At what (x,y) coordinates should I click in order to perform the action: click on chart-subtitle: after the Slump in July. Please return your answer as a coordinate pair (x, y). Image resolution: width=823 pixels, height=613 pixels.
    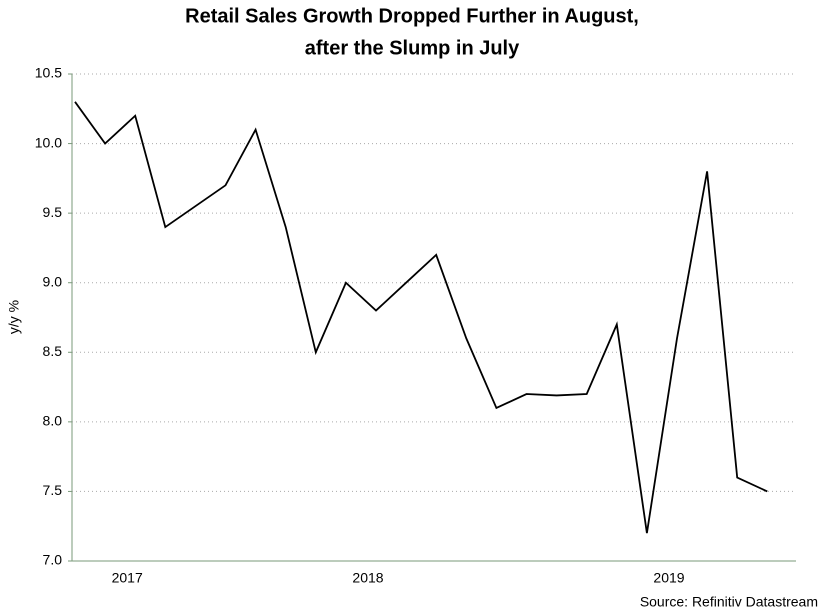
    Looking at the image, I should click on (412, 48).